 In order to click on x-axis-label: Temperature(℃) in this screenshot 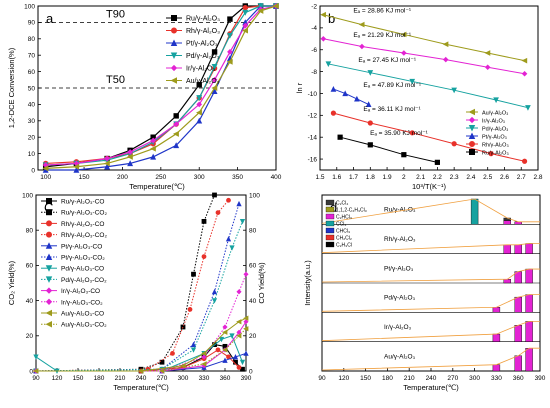, I will do `click(431, 387)`.